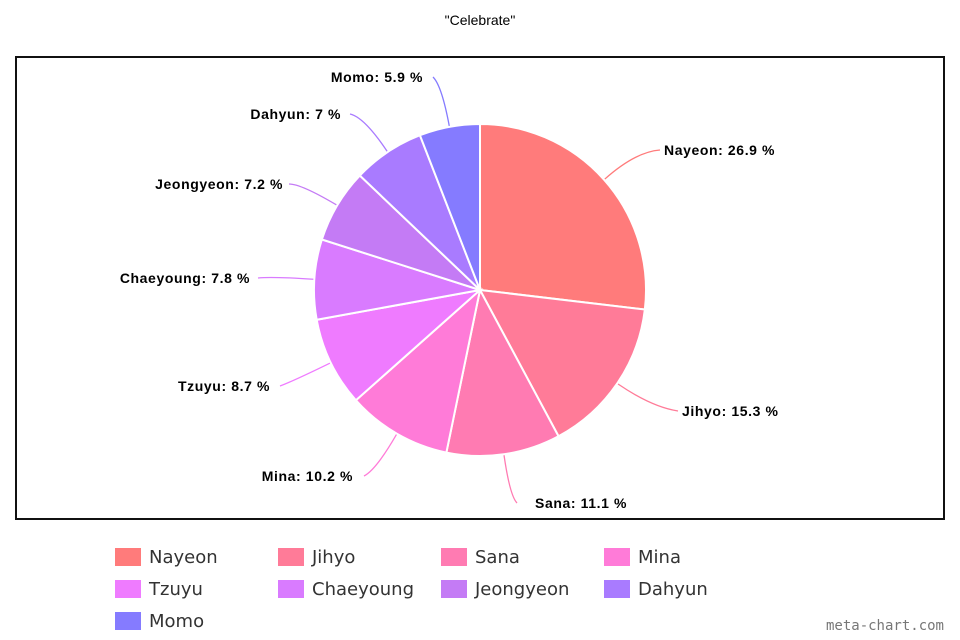 The image size is (960, 640). Describe the element at coordinates (224, 386) in the screenshot. I see `data-label-tzuyu: Tzuyu: 8.7 %` at that location.